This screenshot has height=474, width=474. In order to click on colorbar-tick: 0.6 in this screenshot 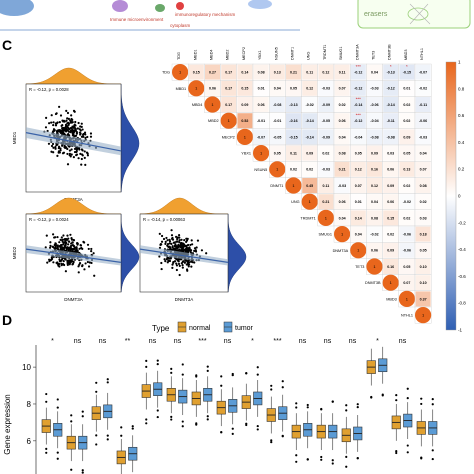, I will do `click(461, 115)`.